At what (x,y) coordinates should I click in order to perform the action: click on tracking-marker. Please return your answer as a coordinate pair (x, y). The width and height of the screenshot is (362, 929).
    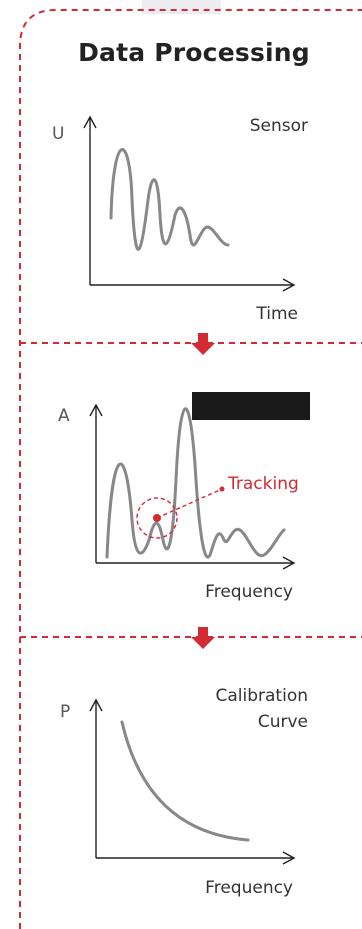
    Looking at the image, I should click on (180, 512).